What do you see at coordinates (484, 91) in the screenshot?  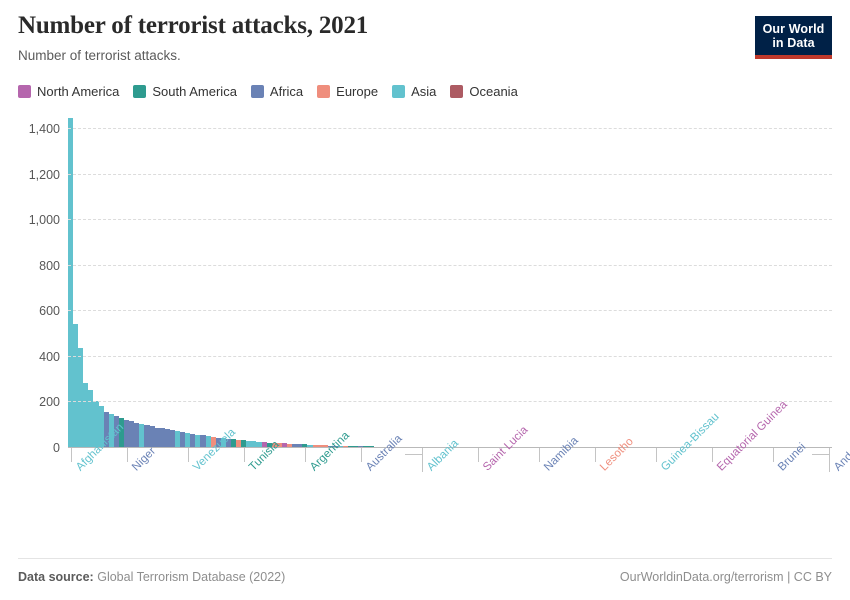 I see `legend-item-oceania: Oceania` at bounding box center [484, 91].